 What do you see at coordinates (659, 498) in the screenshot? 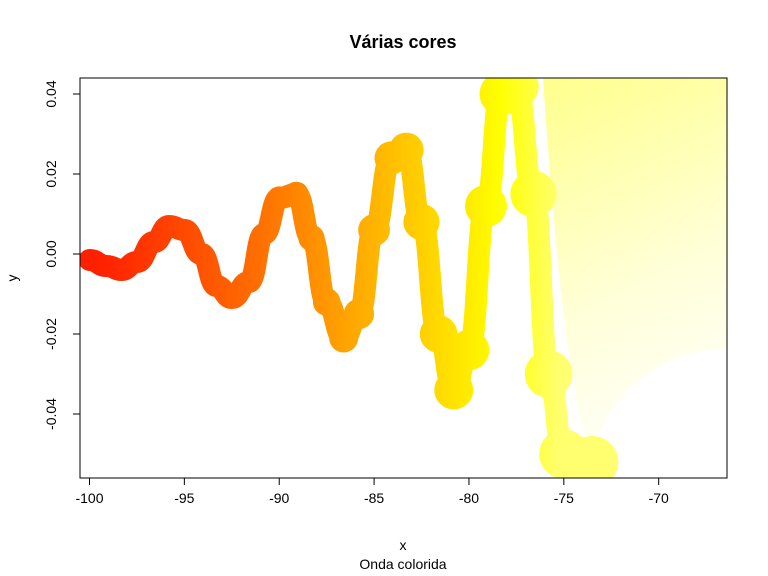
I see `x-tick-label: -70` at bounding box center [659, 498].